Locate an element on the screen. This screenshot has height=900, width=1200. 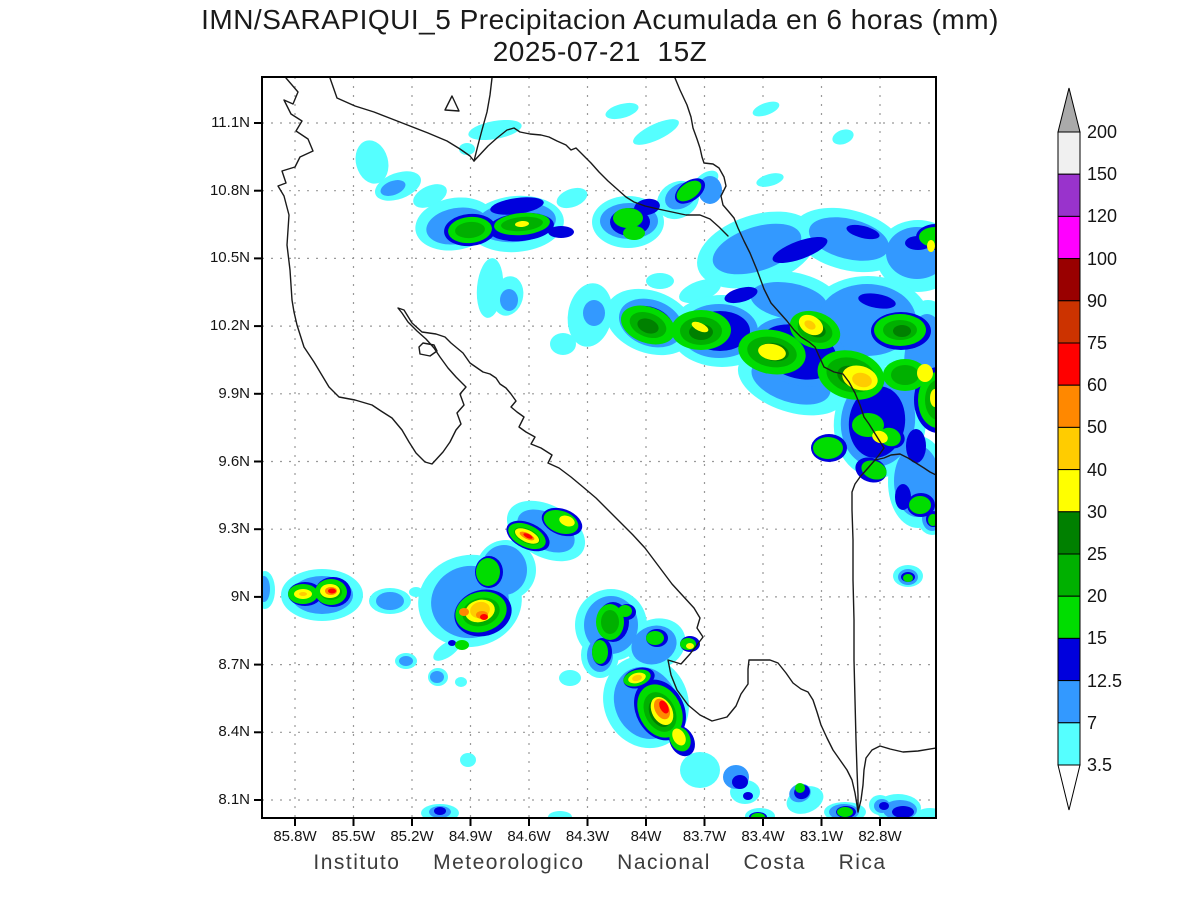
lon-tick-label: 85.5W is located at coordinates (353, 836).